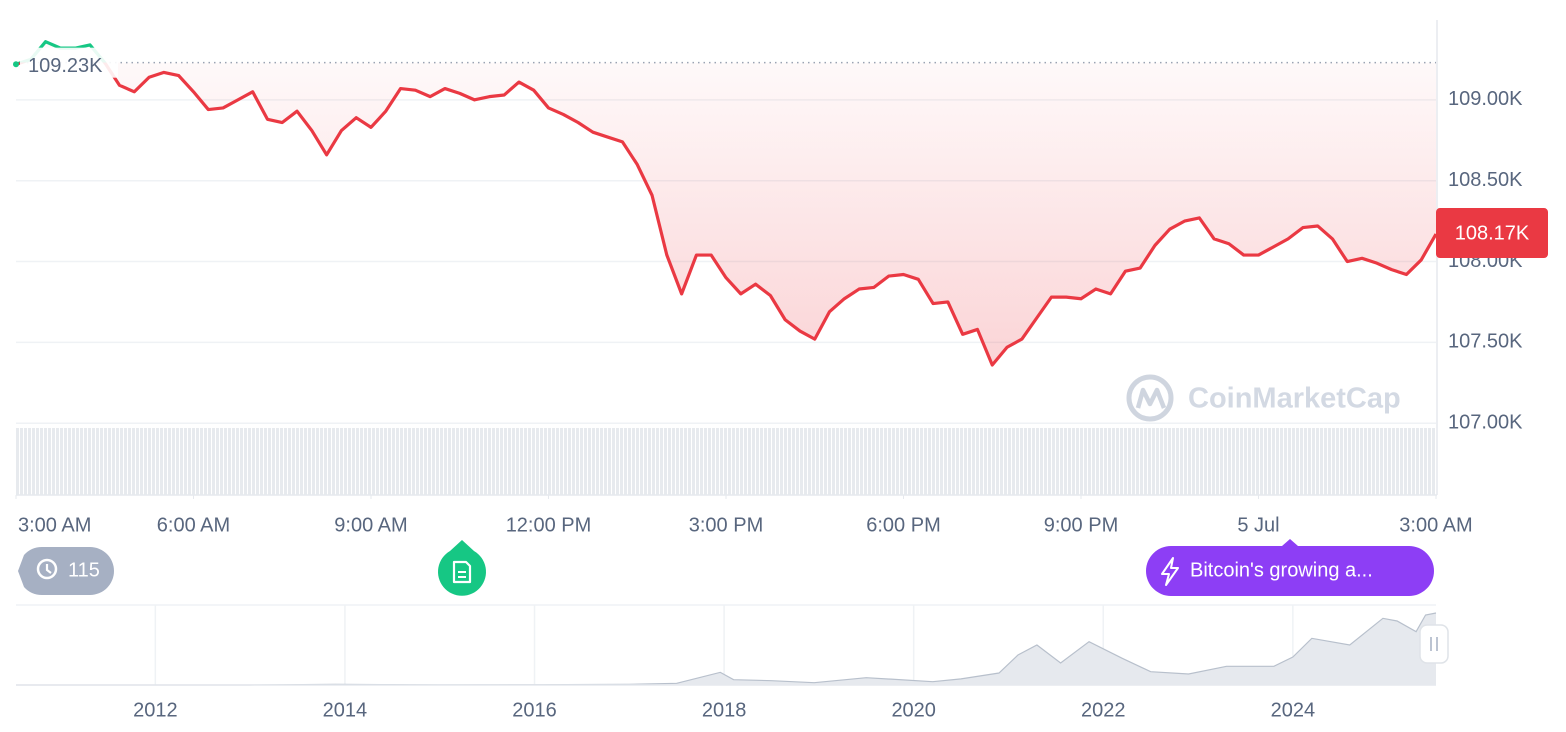 The width and height of the screenshot is (1566, 732). What do you see at coordinates (1485, 422) in the screenshot?
I see `y-tick-label: 107.00K` at bounding box center [1485, 422].